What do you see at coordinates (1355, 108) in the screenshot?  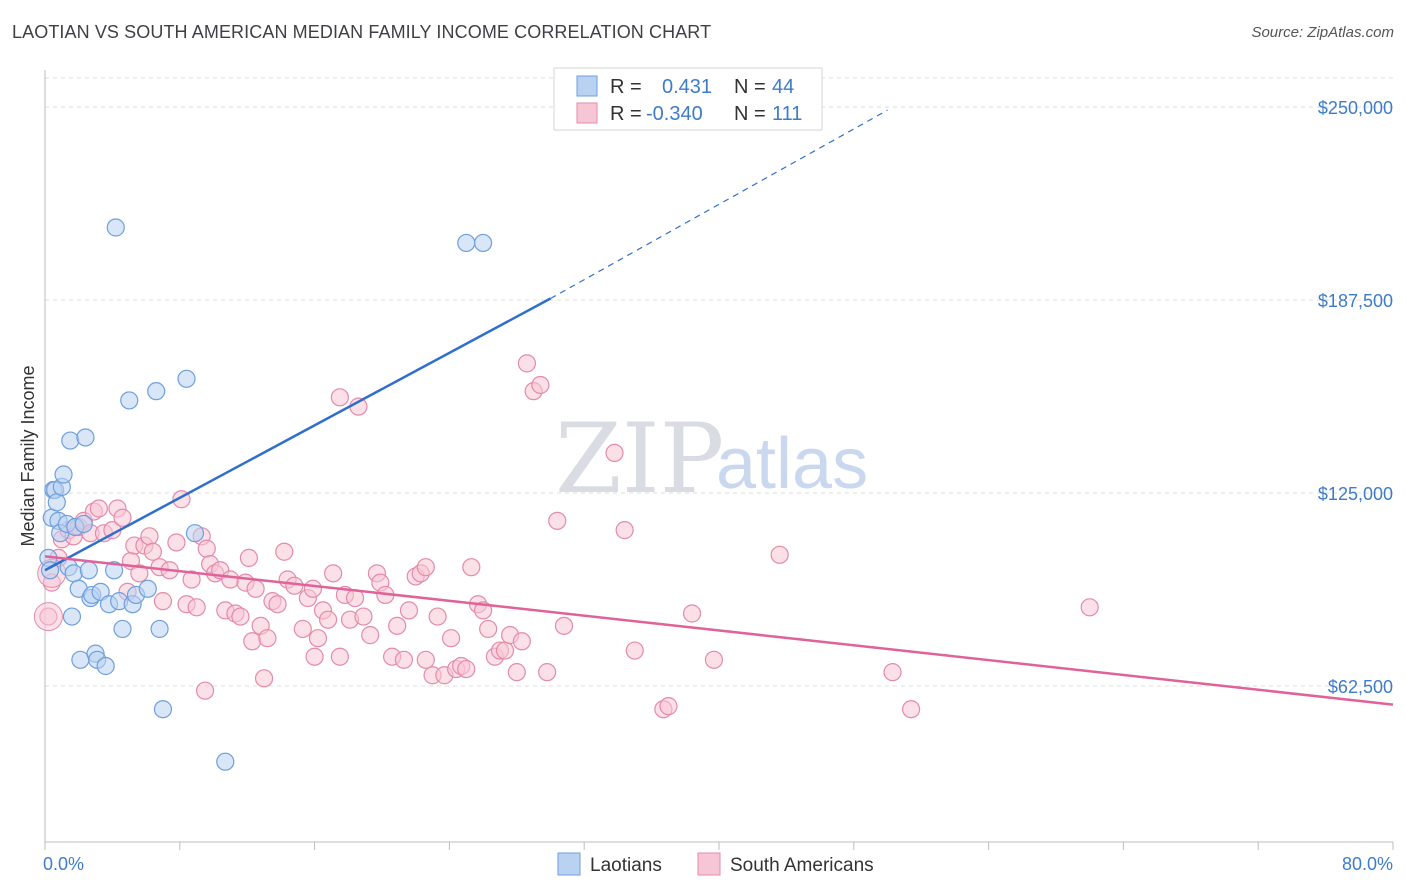 I see `y-tick-label: $250,000` at bounding box center [1355, 108].